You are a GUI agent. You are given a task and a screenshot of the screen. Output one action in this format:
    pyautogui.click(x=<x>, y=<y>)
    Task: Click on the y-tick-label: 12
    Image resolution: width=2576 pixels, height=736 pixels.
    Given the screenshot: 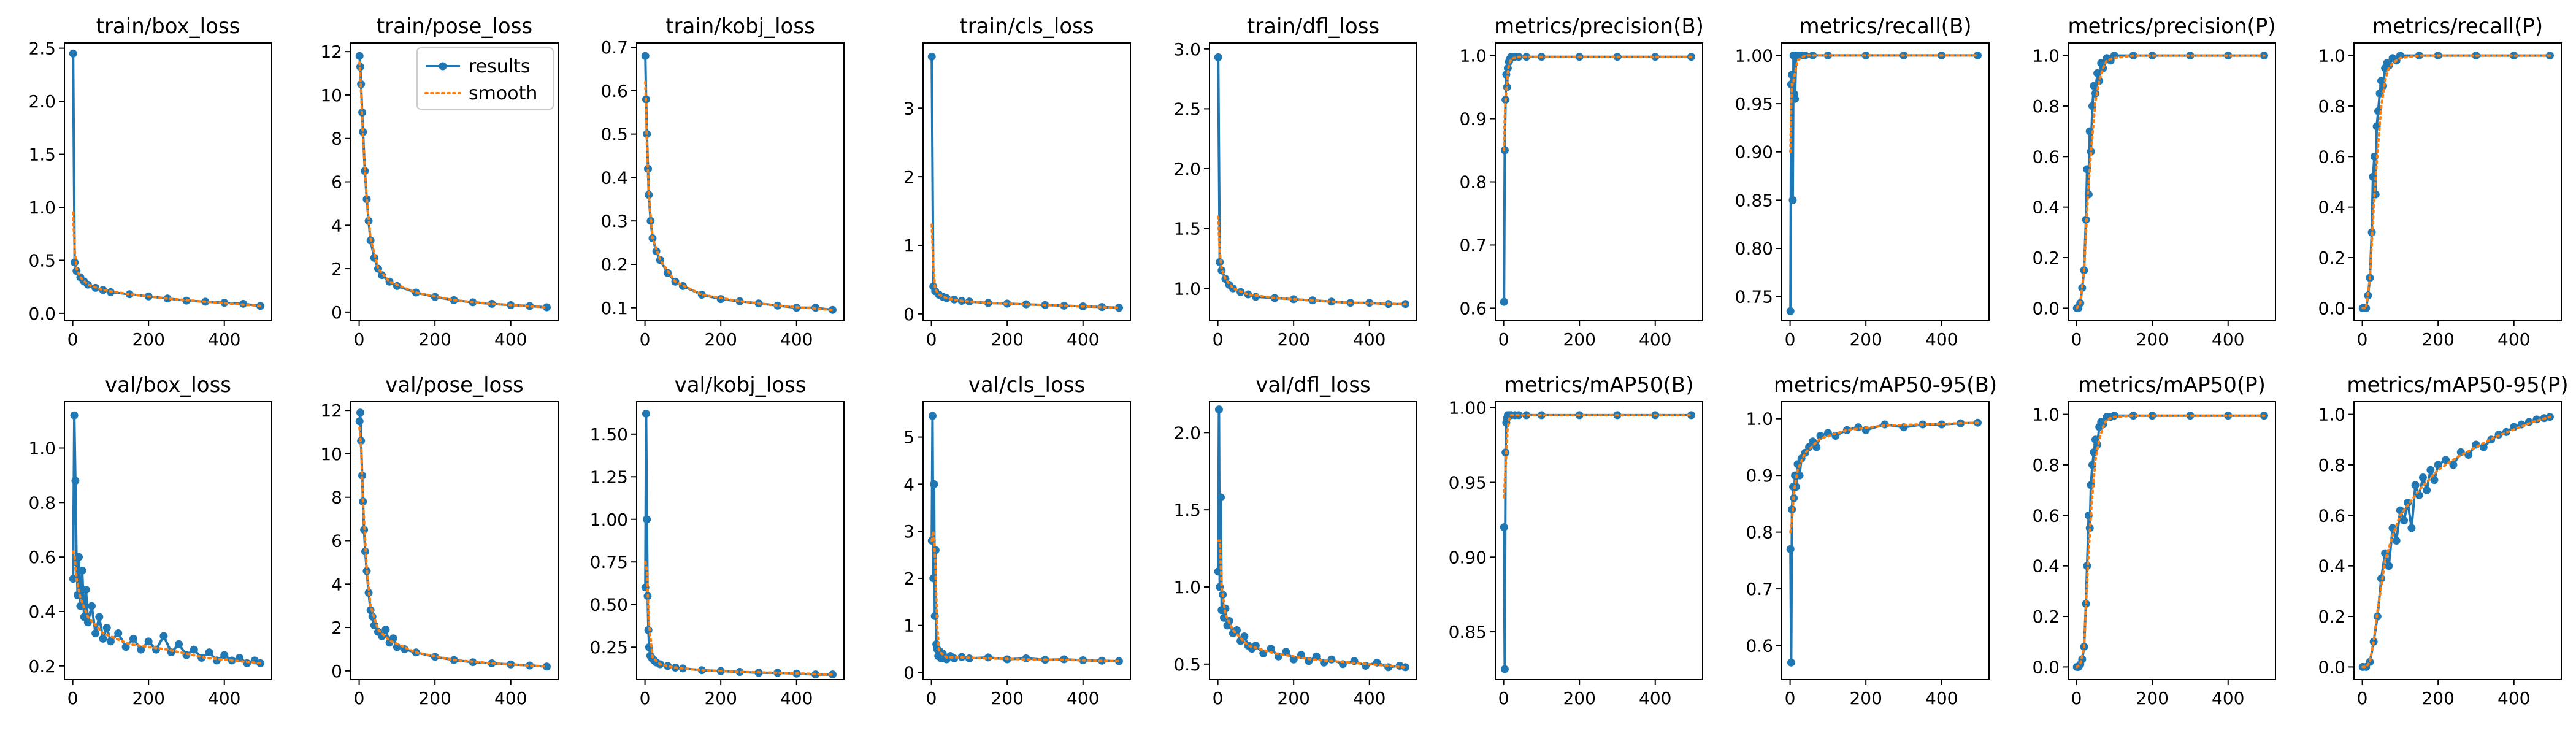 What is the action you would take?
    pyautogui.click(x=331, y=52)
    